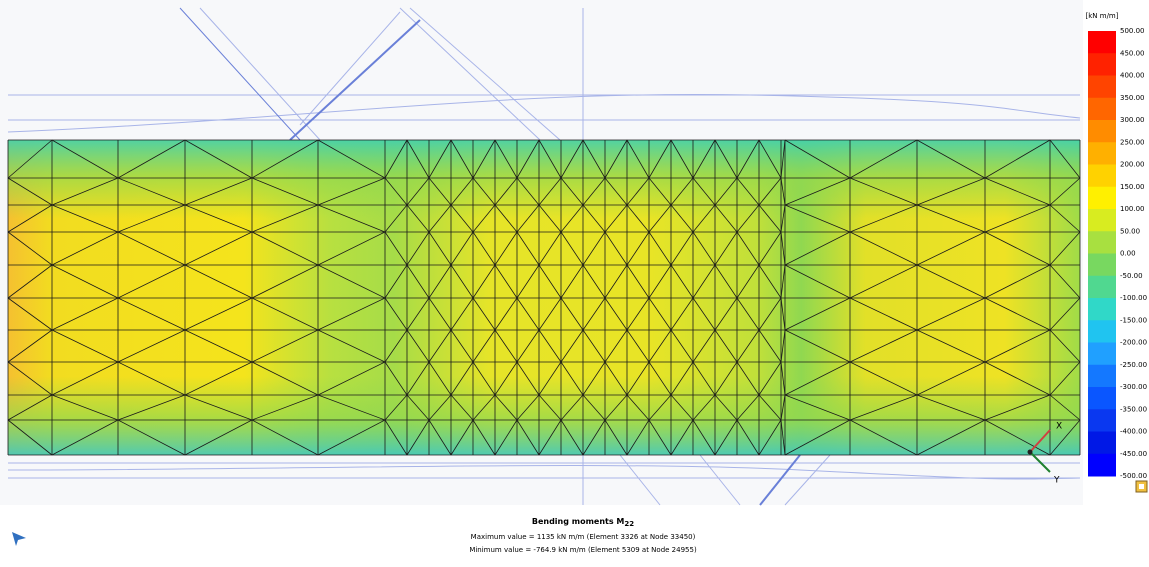  Describe the element at coordinates (1130, 231) in the screenshot. I see `legend-label: 50.00` at that location.